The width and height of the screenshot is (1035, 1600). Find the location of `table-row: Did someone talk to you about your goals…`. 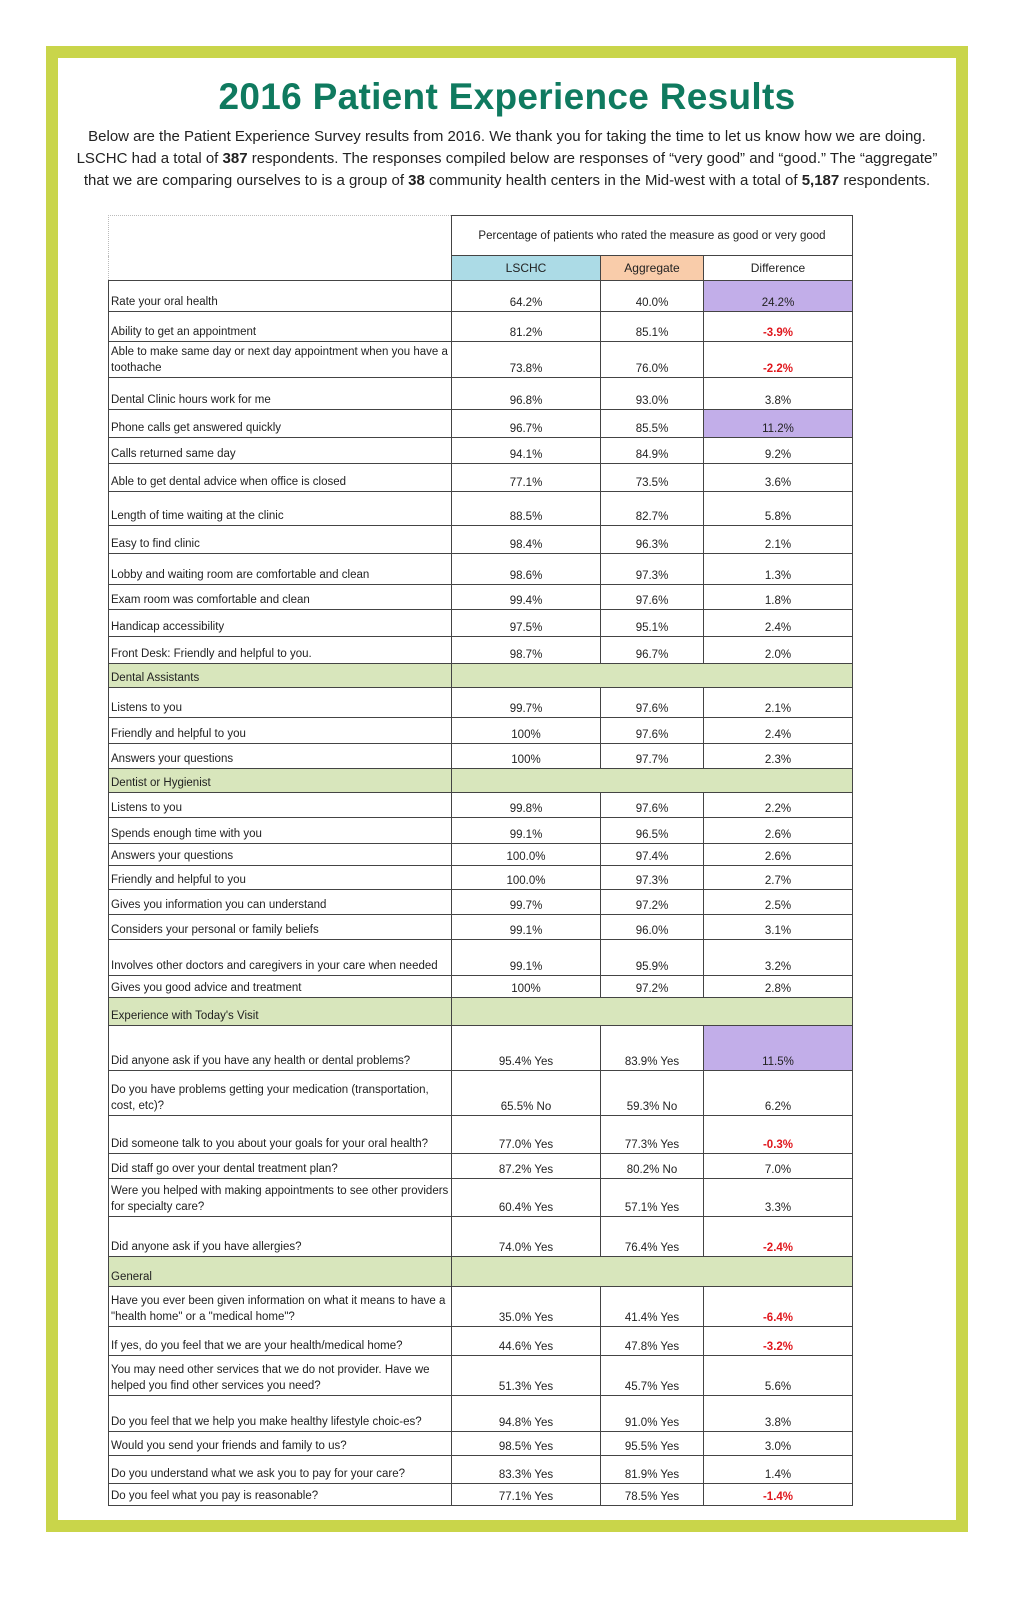

table-row: Did someone talk to you about your goals… is located at coordinates (480, 1134).